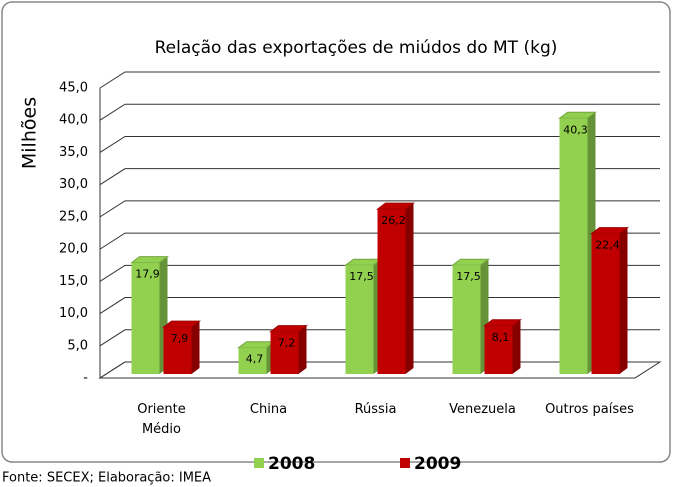 This screenshot has height=487, width=673. Describe the element at coordinates (255, 359) in the screenshot. I see `value-label: 4,7` at that location.